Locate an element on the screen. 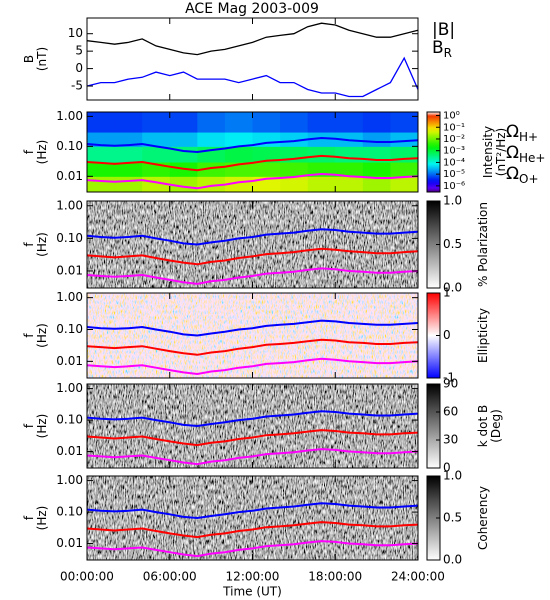 The height and width of the screenshot is (600, 550). colorbar-tick-label: 10⁻⁶ is located at coordinates (454, 186).